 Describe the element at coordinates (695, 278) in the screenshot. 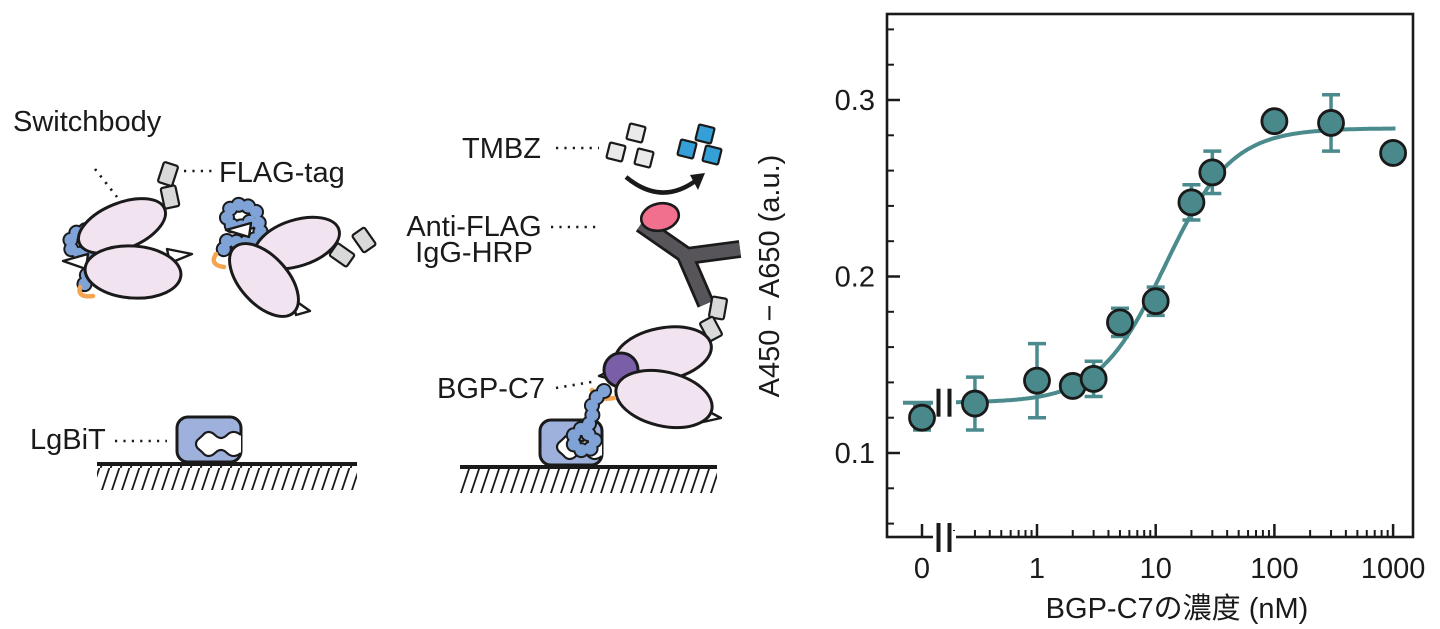

I see `igg-antibody` at that location.